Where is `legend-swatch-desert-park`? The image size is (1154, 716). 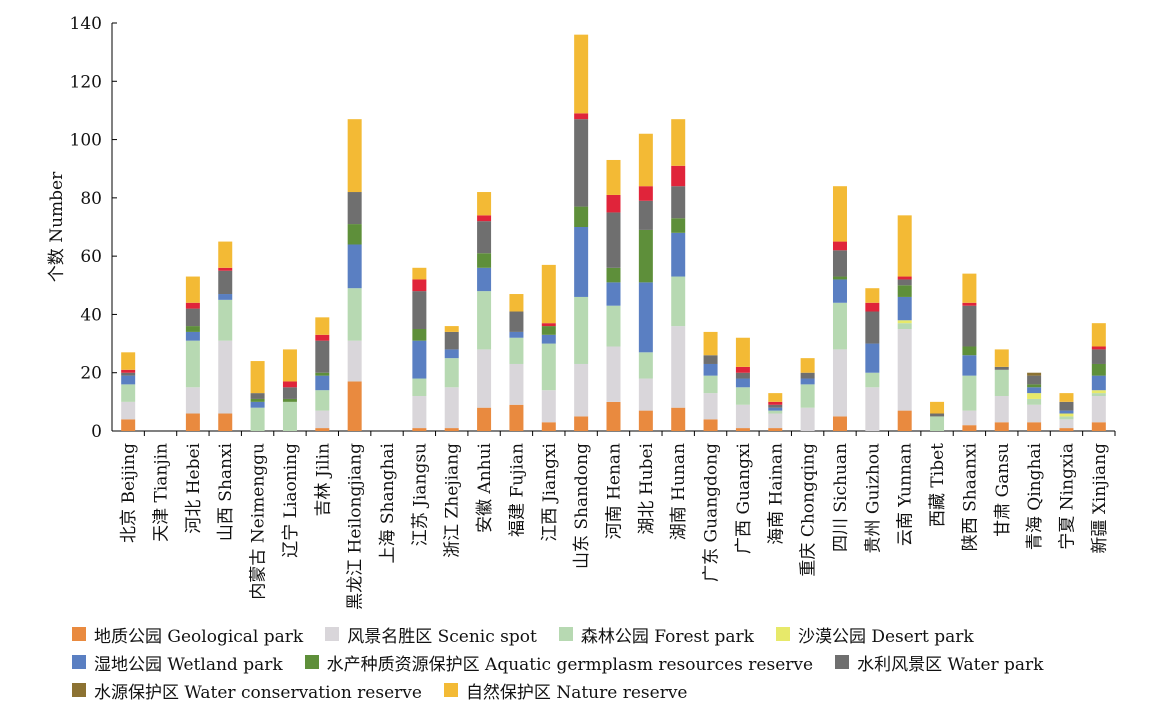 legend-swatch-desert-park is located at coordinates (782, 634).